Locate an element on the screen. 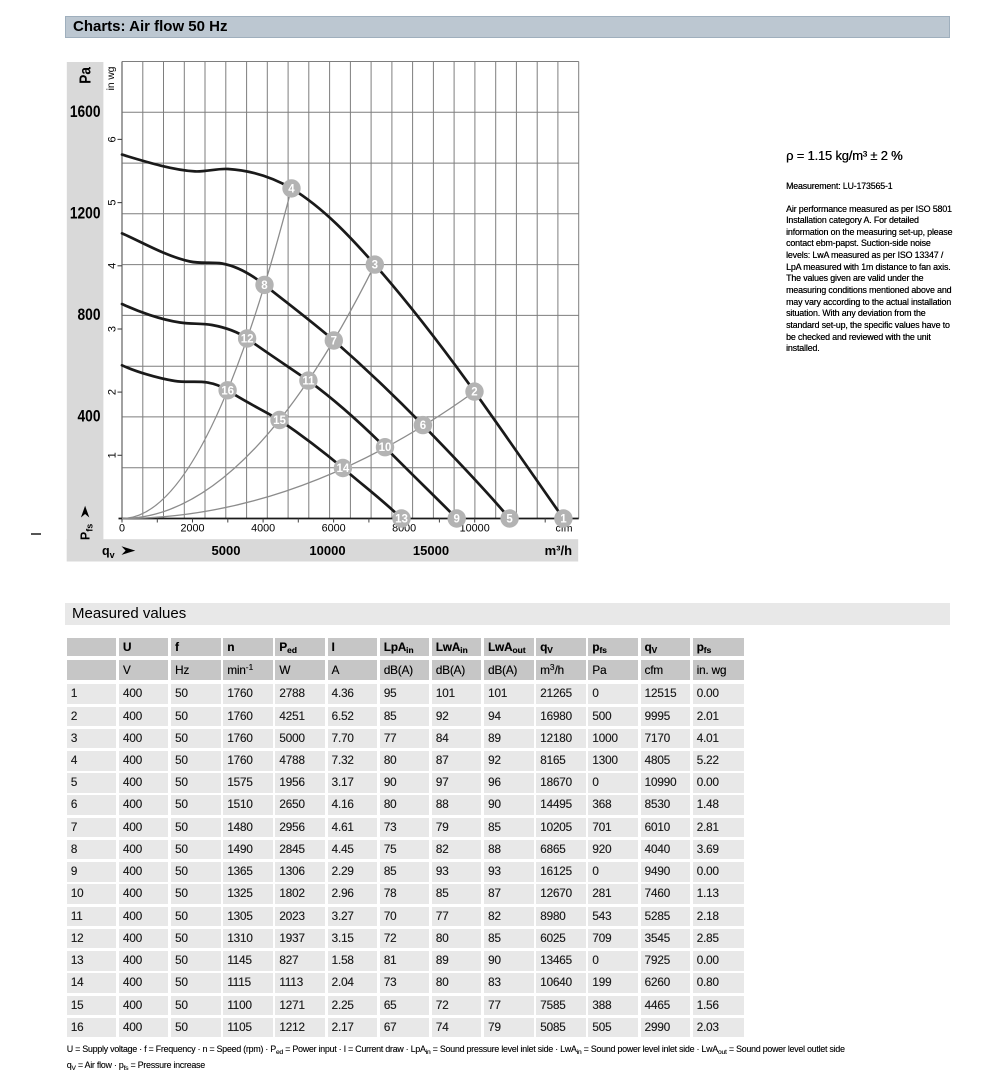 The width and height of the screenshot is (1000, 1088). svg-text: 7 is located at coordinates (334, 342).